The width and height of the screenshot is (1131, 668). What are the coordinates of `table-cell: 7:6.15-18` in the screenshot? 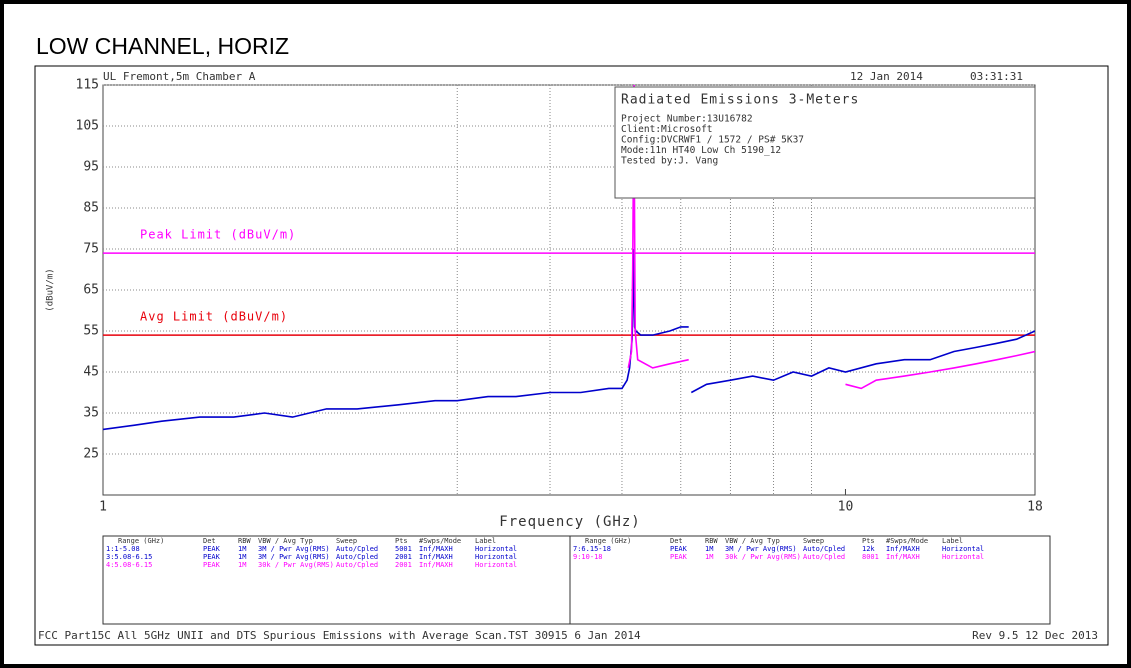 It's located at (592, 549).